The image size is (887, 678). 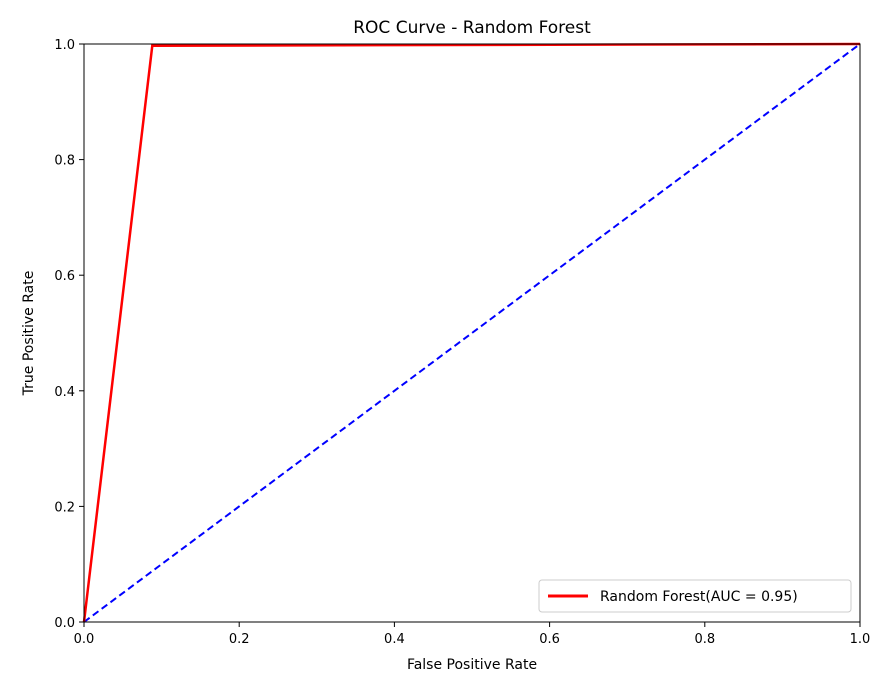 What do you see at coordinates (64, 392) in the screenshot?
I see `y-tick-label: 0.4` at bounding box center [64, 392].